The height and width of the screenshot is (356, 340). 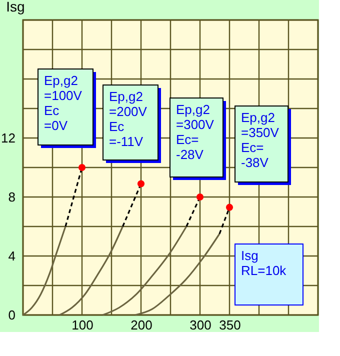 I want to click on annotation: Ep,g2 =200V Ec =-11V, so click(x=128, y=119).